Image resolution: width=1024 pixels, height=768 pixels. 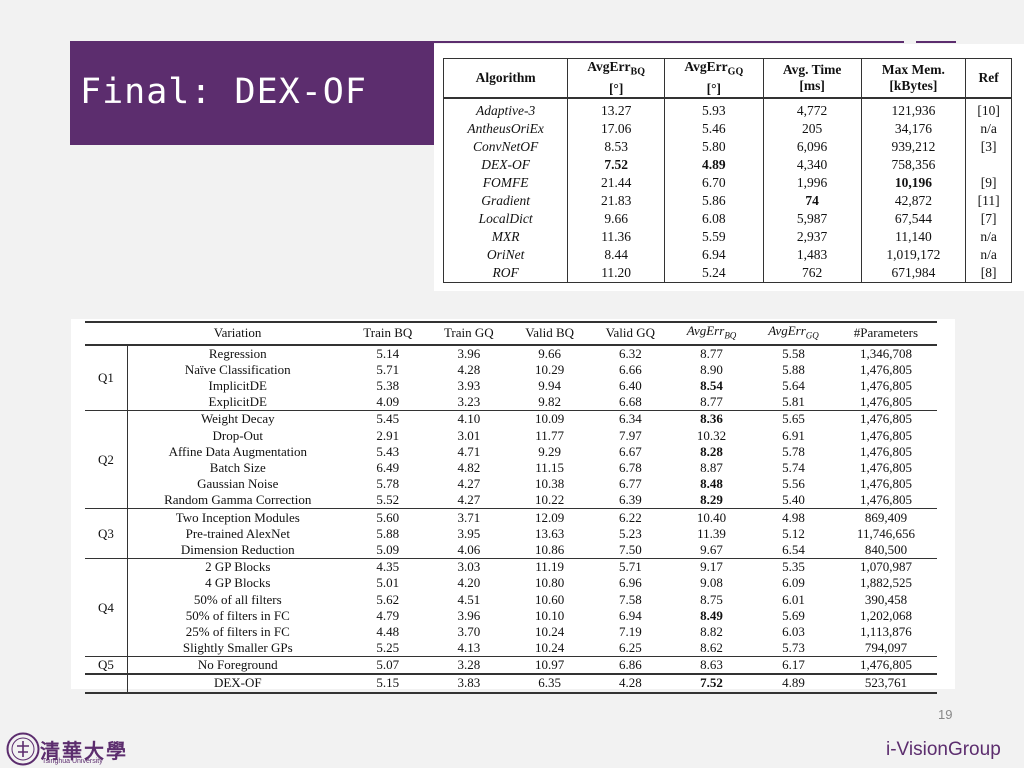 What do you see at coordinates (714, 273) in the screenshot?
I see `table-cell: 5.24` at bounding box center [714, 273].